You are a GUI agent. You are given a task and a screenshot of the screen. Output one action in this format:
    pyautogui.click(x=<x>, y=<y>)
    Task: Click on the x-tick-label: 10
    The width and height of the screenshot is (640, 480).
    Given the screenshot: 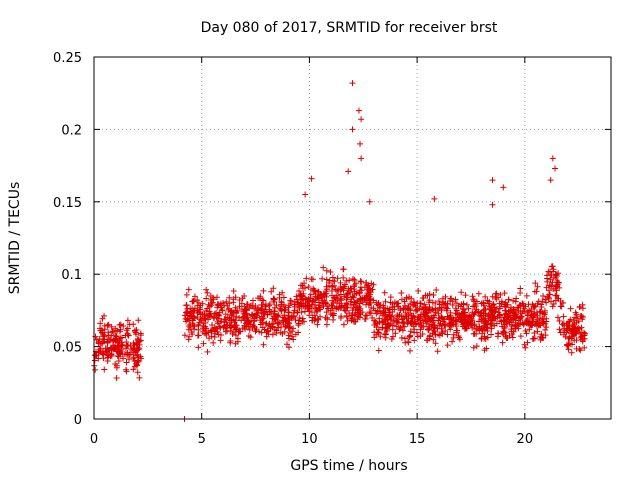 What is the action you would take?
    pyautogui.click(x=309, y=439)
    